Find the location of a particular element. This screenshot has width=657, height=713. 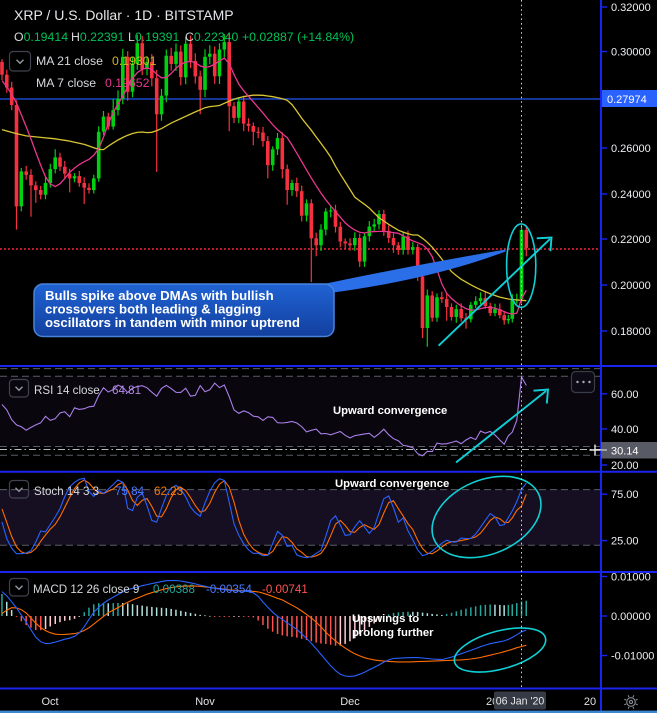

svg-text: 0.24000 is located at coordinates (631, 195).